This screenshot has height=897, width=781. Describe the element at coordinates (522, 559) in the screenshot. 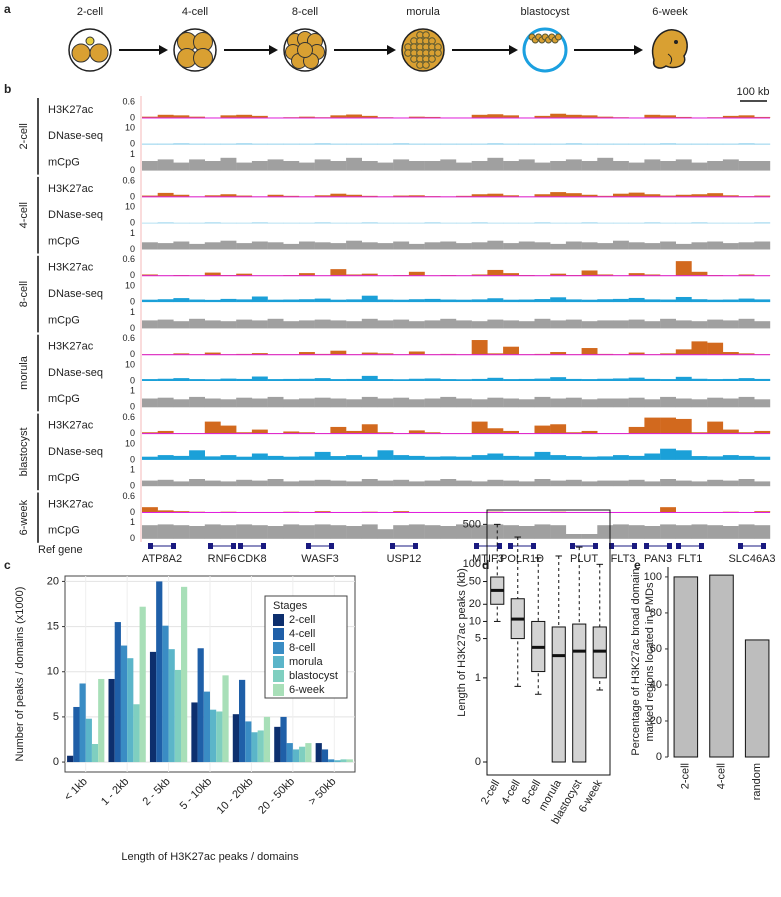

I see `gene-name: POLR1D` at that location.